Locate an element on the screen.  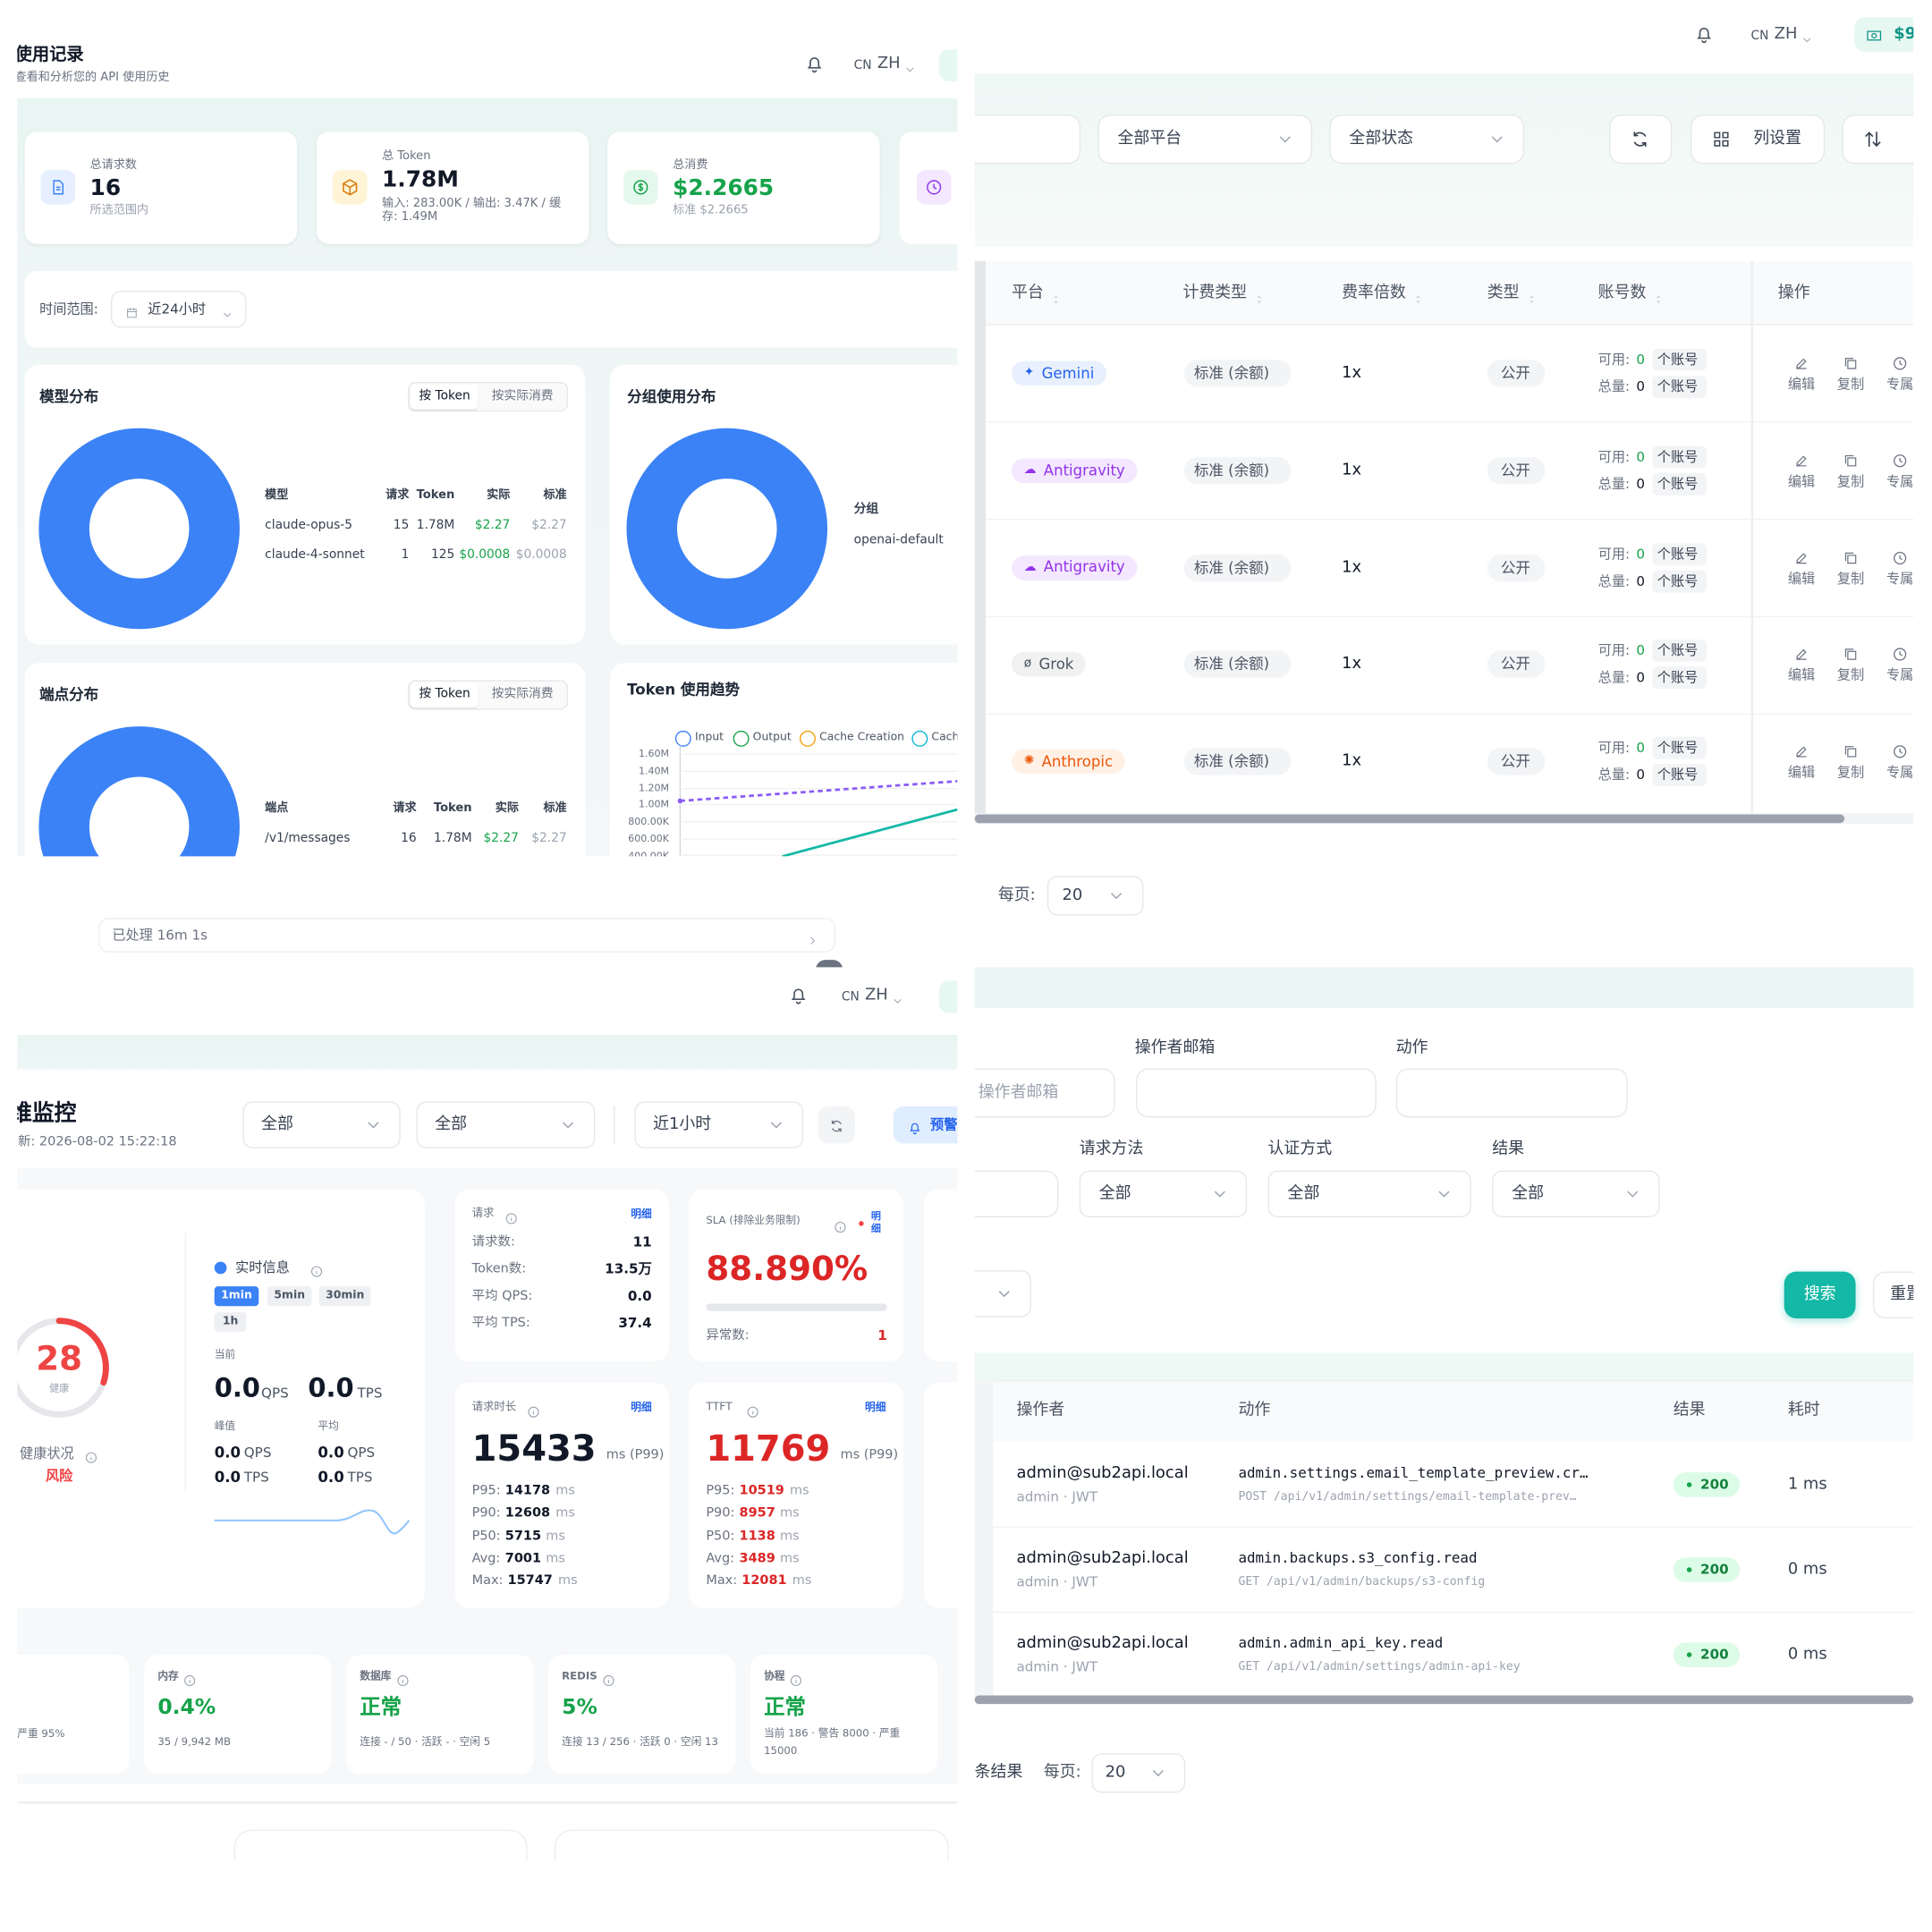
operator-email: admin@sub2api.local is located at coordinates (1102, 1643).